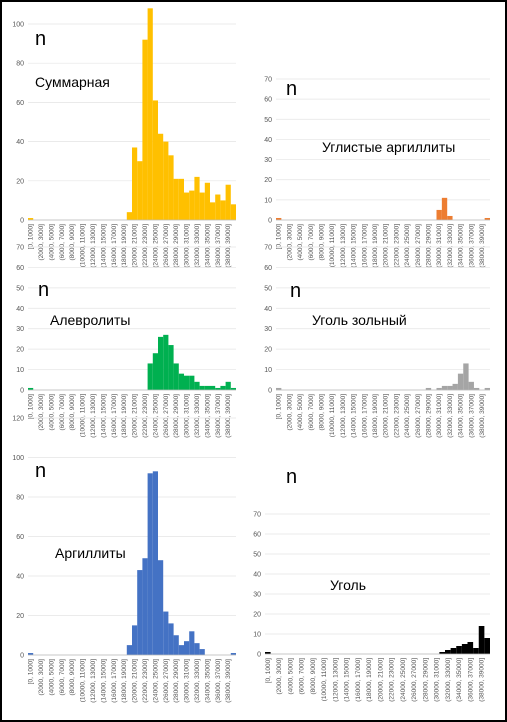  What do you see at coordinates (359, 320) in the screenshot?
I see `chart-title: Уголь зольный` at bounding box center [359, 320].